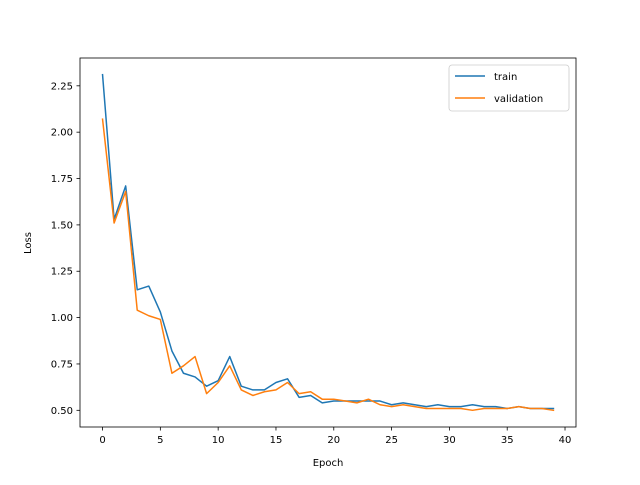 The width and height of the screenshot is (640, 485). What do you see at coordinates (62, 133) in the screenshot?
I see `y-tick-label: 2.00` at bounding box center [62, 133].